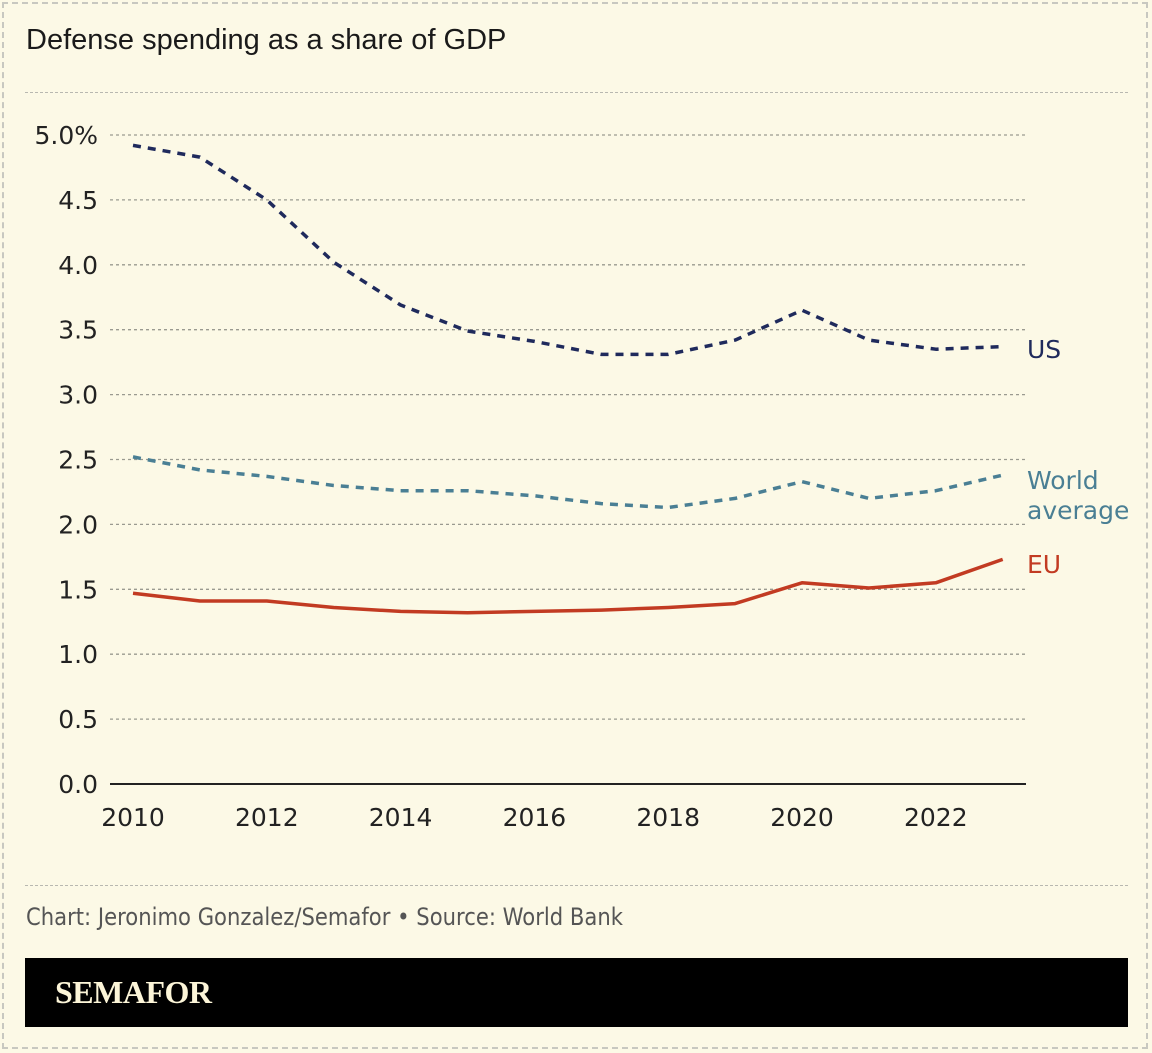 Image resolution: width=1152 pixels, height=1053 pixels. I want to click on y-tick-label: 4.5, so click(78, 200).